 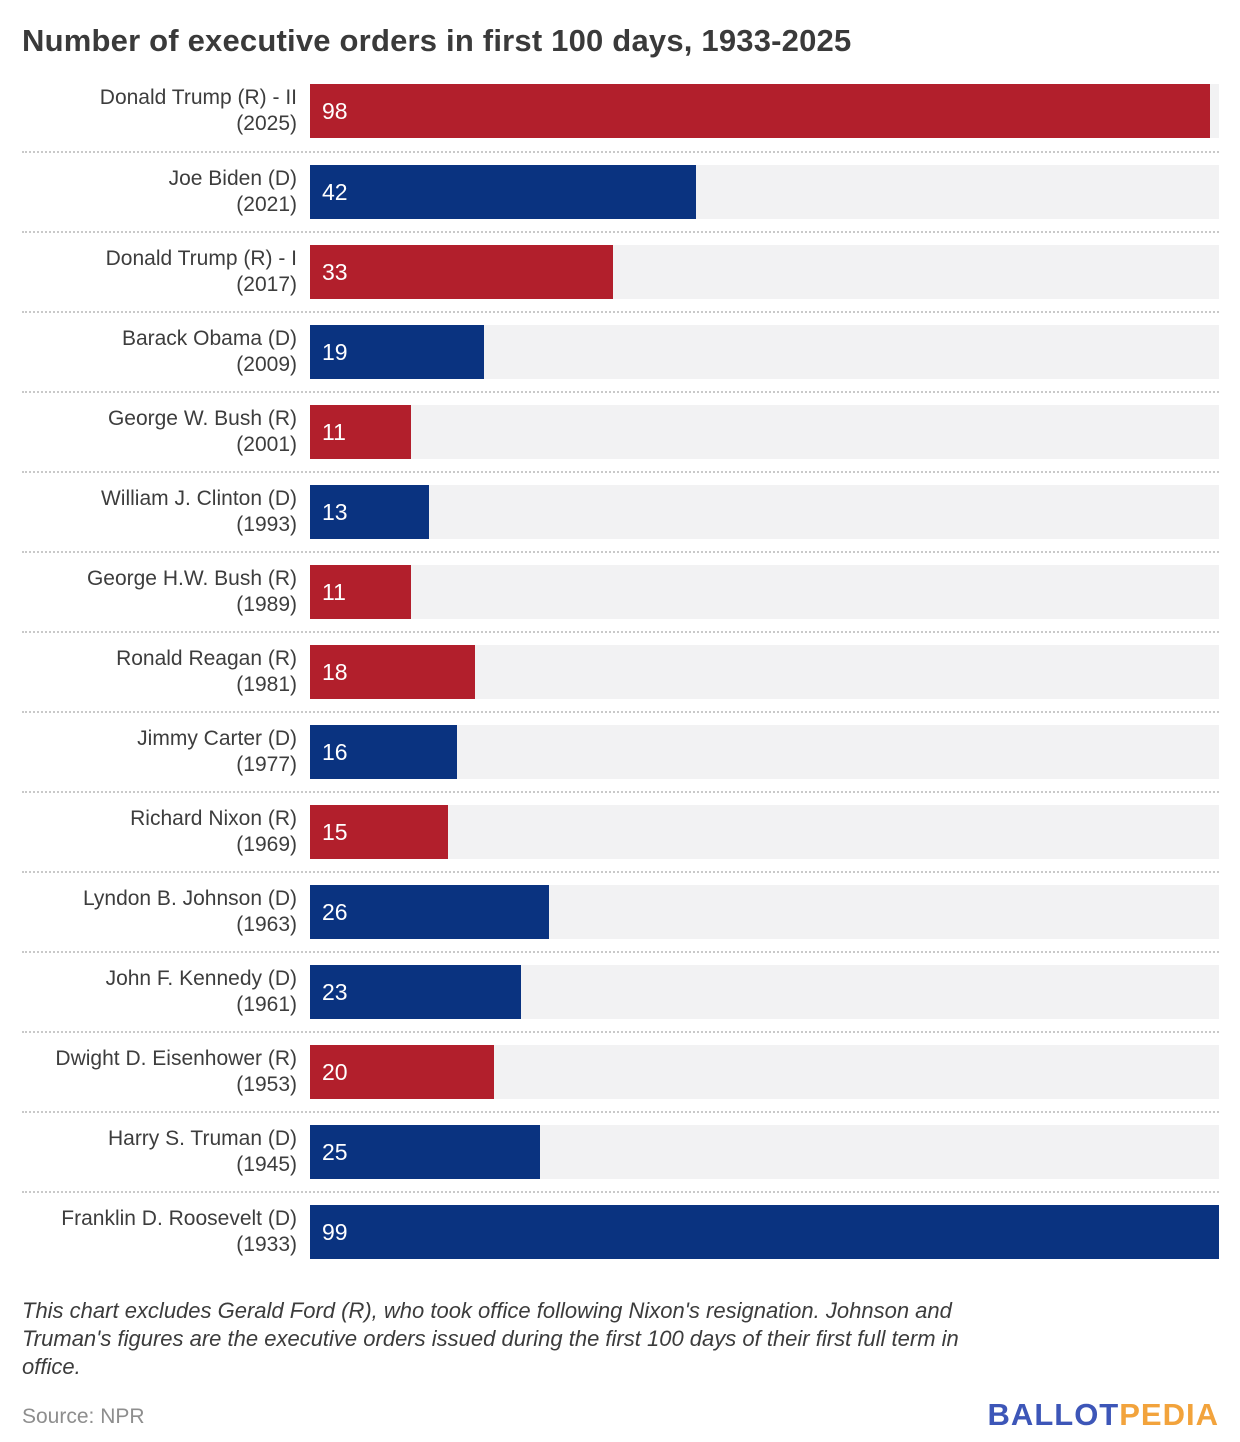 I want to click on chart-row: George W. Bush (R) (2001) 11, so click(x=620, y=431).